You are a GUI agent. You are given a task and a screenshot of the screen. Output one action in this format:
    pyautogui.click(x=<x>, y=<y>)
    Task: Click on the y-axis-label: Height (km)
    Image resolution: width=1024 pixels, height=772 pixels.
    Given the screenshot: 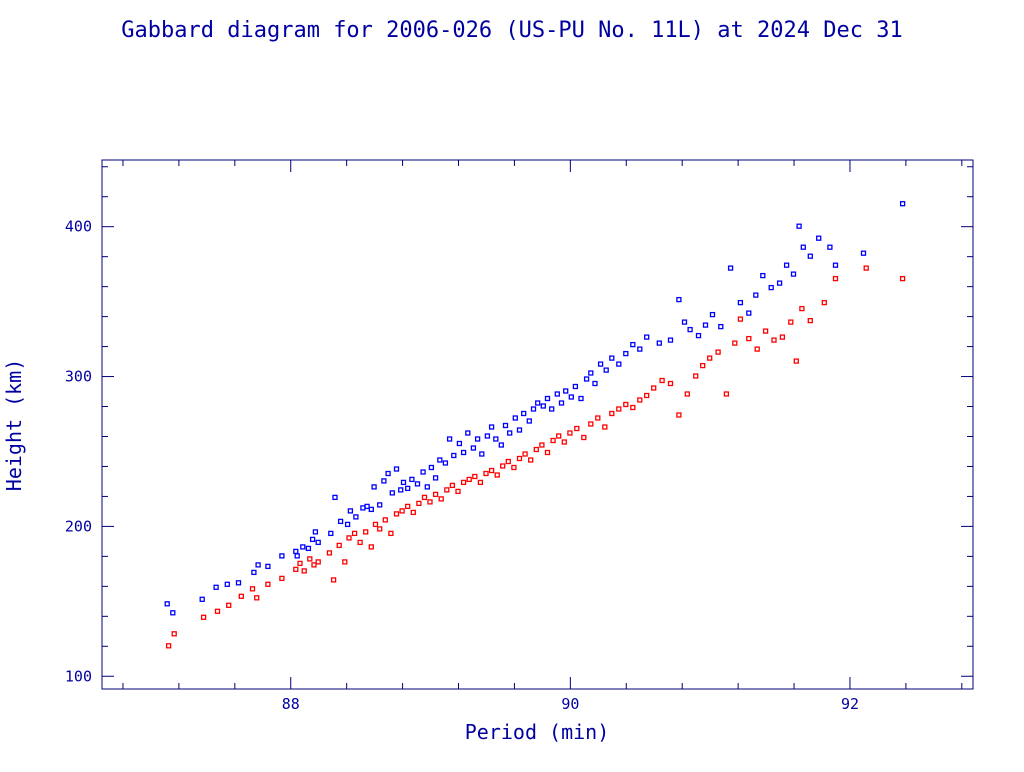 What is the action you would take?
    pyautogui.click(x=14, y=425)
    